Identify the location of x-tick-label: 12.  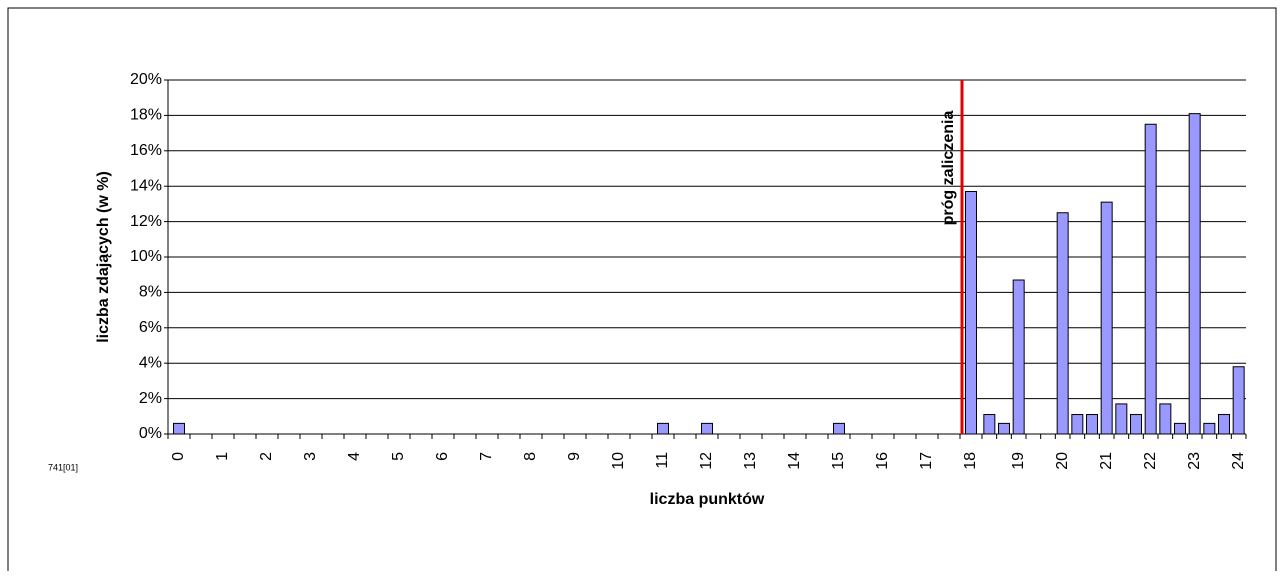
(706, 461).